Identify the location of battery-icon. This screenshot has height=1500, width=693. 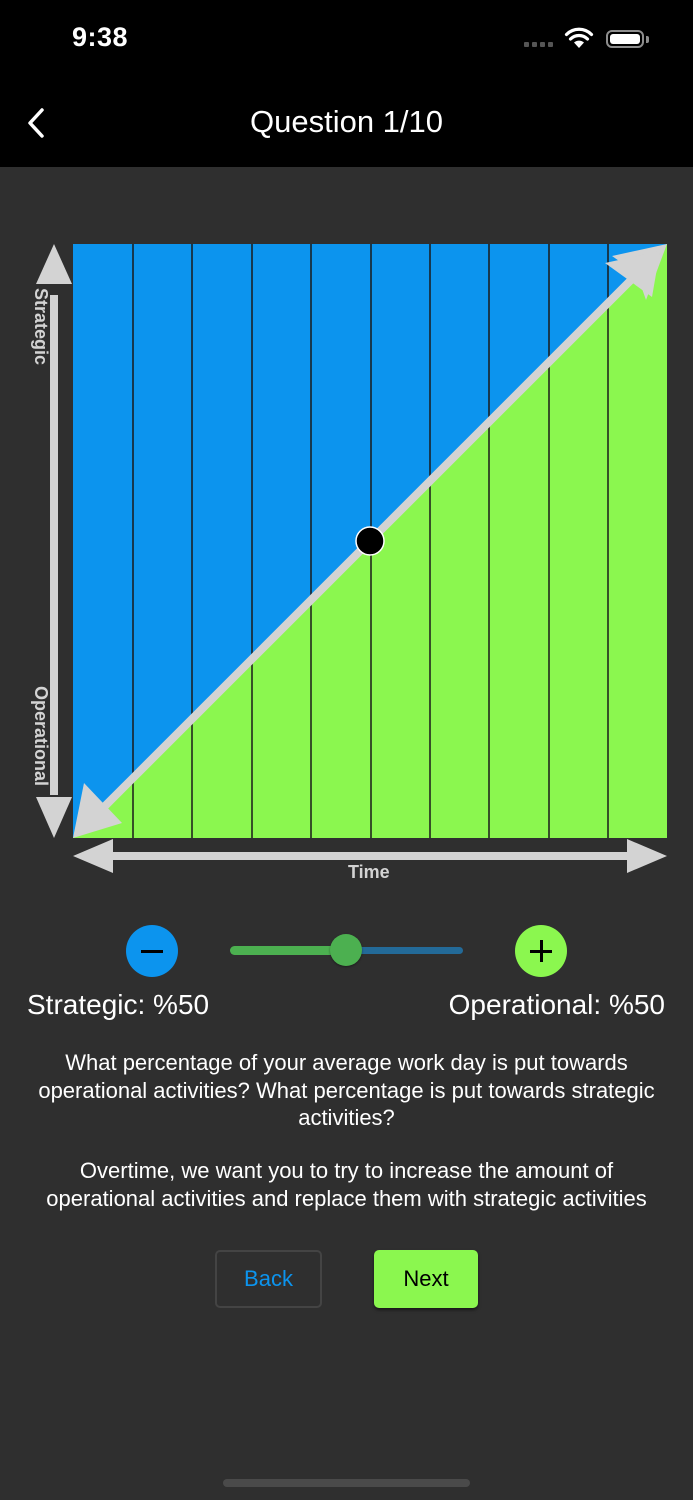
(625, 39).